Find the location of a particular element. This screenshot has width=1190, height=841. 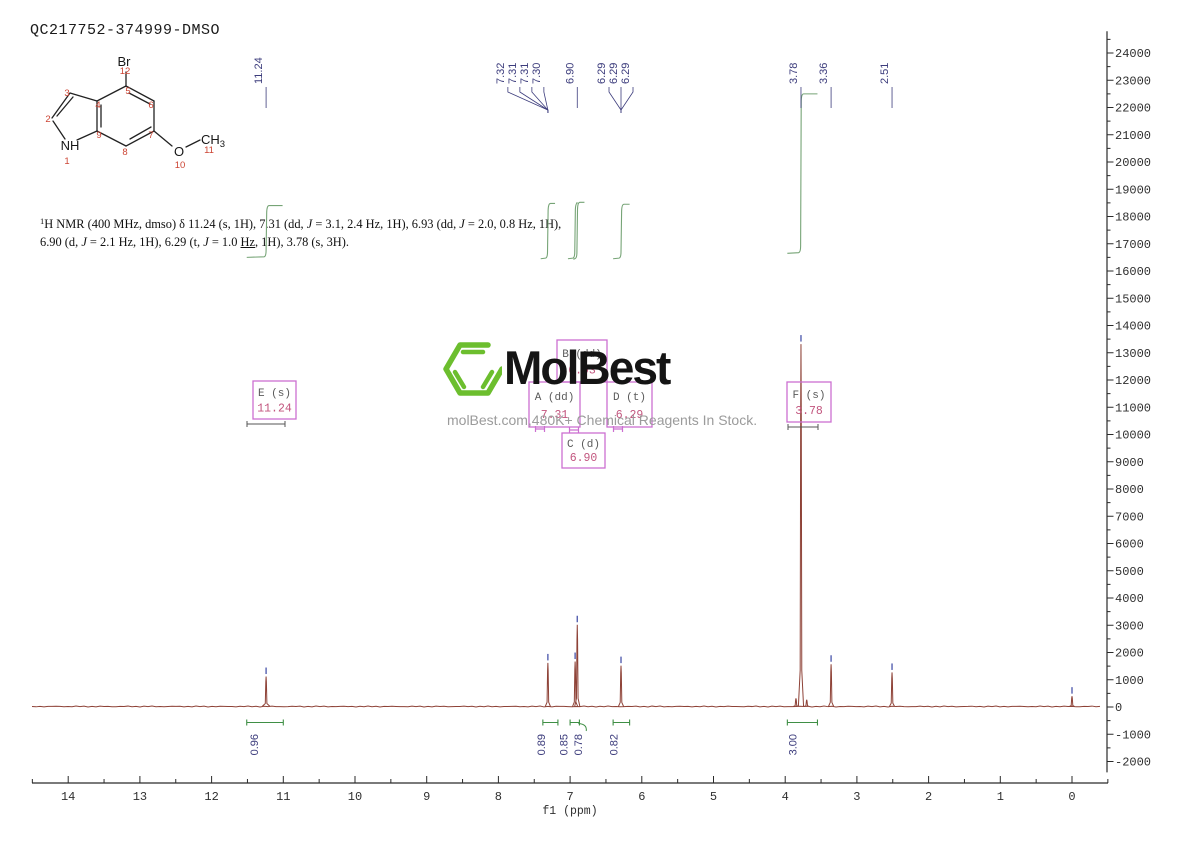

svg-text: 14000 is located at coordinates (1133, 327).